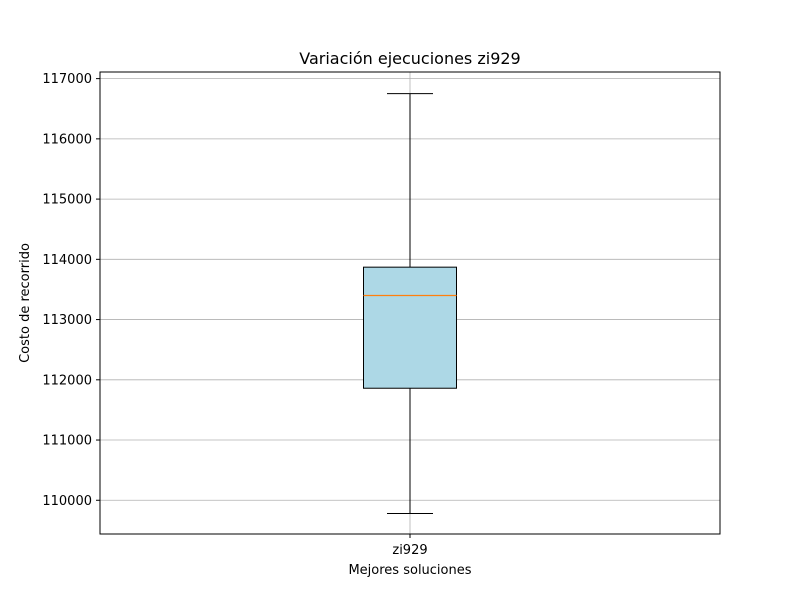 The image size is (800, 600). I want to click on y-axis-label: Costo de recorrido, so click(25, 303).